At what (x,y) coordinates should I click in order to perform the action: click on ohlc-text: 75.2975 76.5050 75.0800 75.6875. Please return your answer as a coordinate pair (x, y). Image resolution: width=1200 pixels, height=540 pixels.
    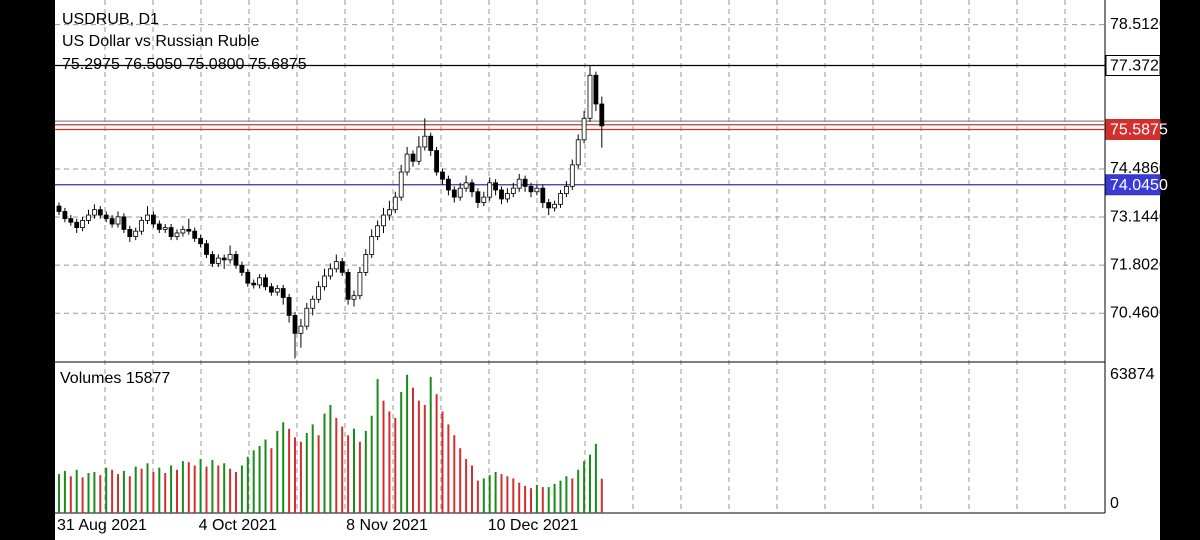
    Looking at the image, I should click on (184, 64).